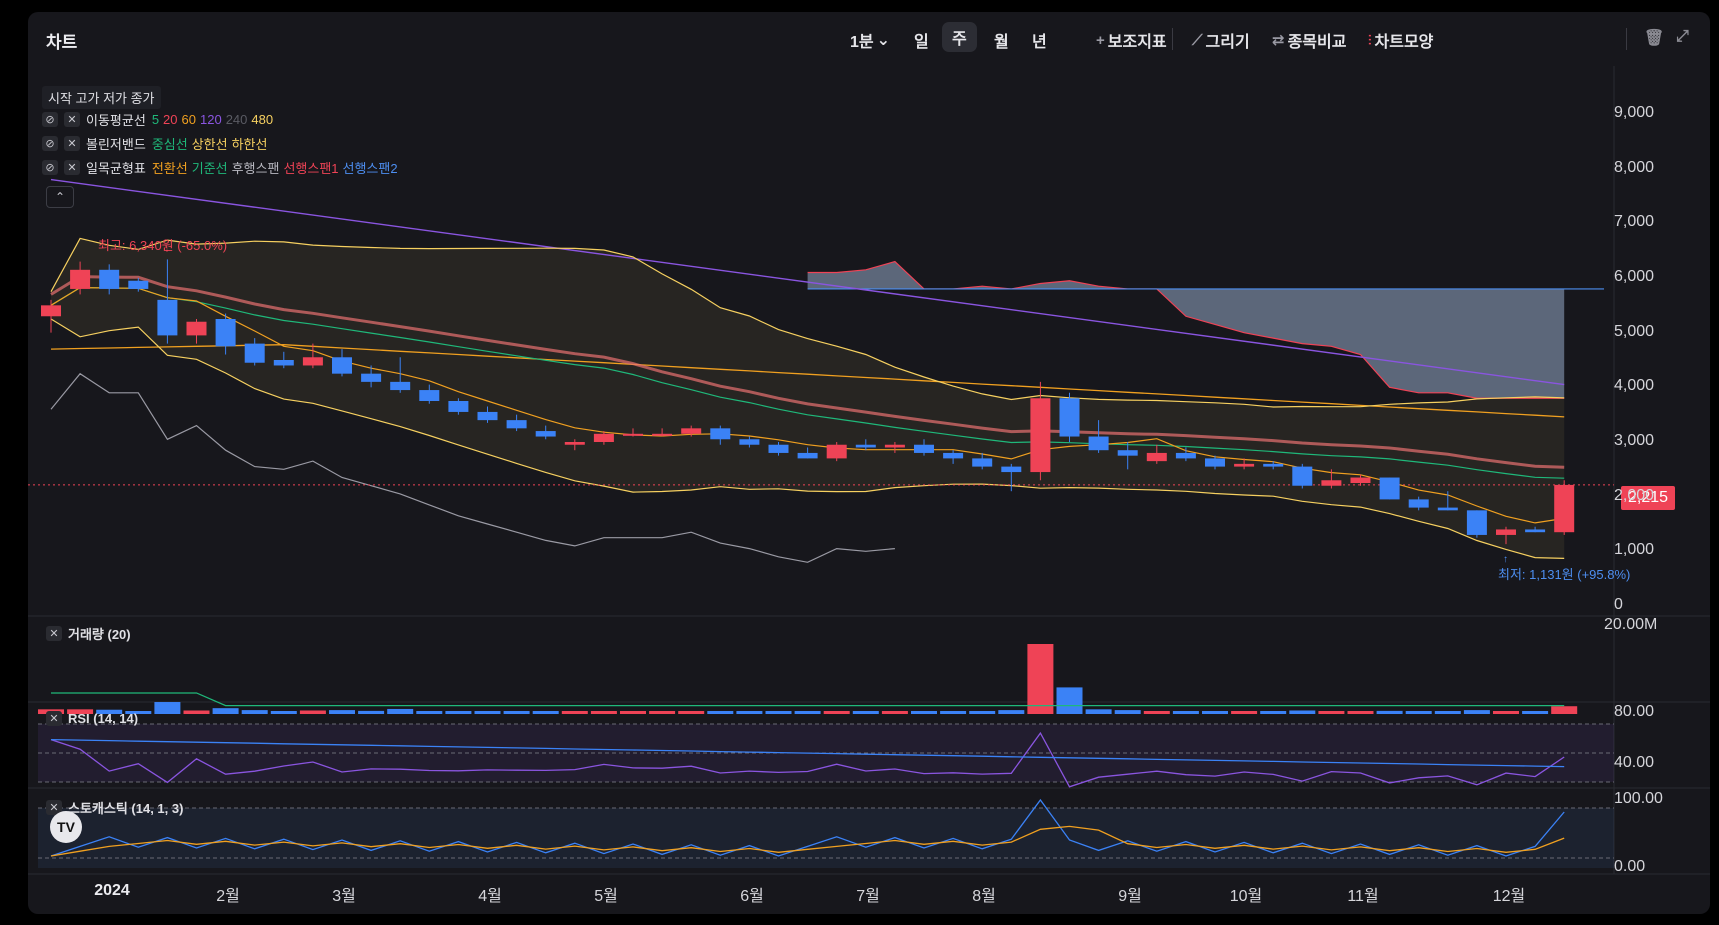 The image size is (1719, 925). Describe the element at coordinates (606, 896) in the screenshot. I see `time-tick: 5월` at that location.